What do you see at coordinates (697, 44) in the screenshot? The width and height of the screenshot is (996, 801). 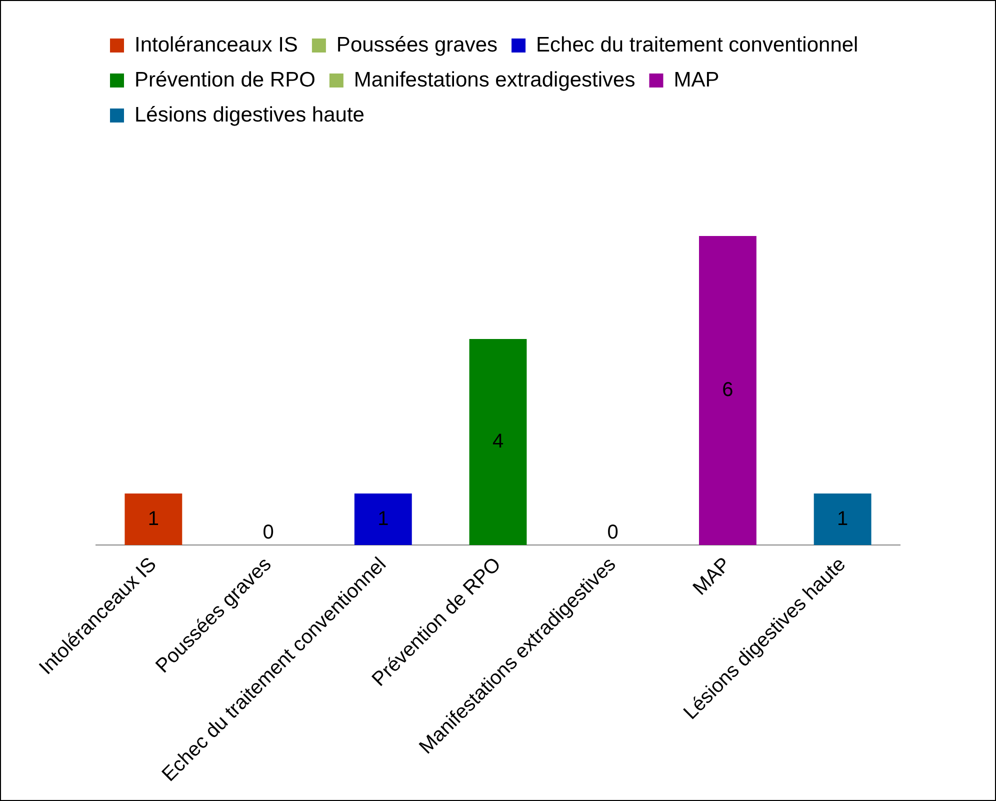 I see `legend-label: Echec du traitement conventionnel` at bounding box center [697, 44].